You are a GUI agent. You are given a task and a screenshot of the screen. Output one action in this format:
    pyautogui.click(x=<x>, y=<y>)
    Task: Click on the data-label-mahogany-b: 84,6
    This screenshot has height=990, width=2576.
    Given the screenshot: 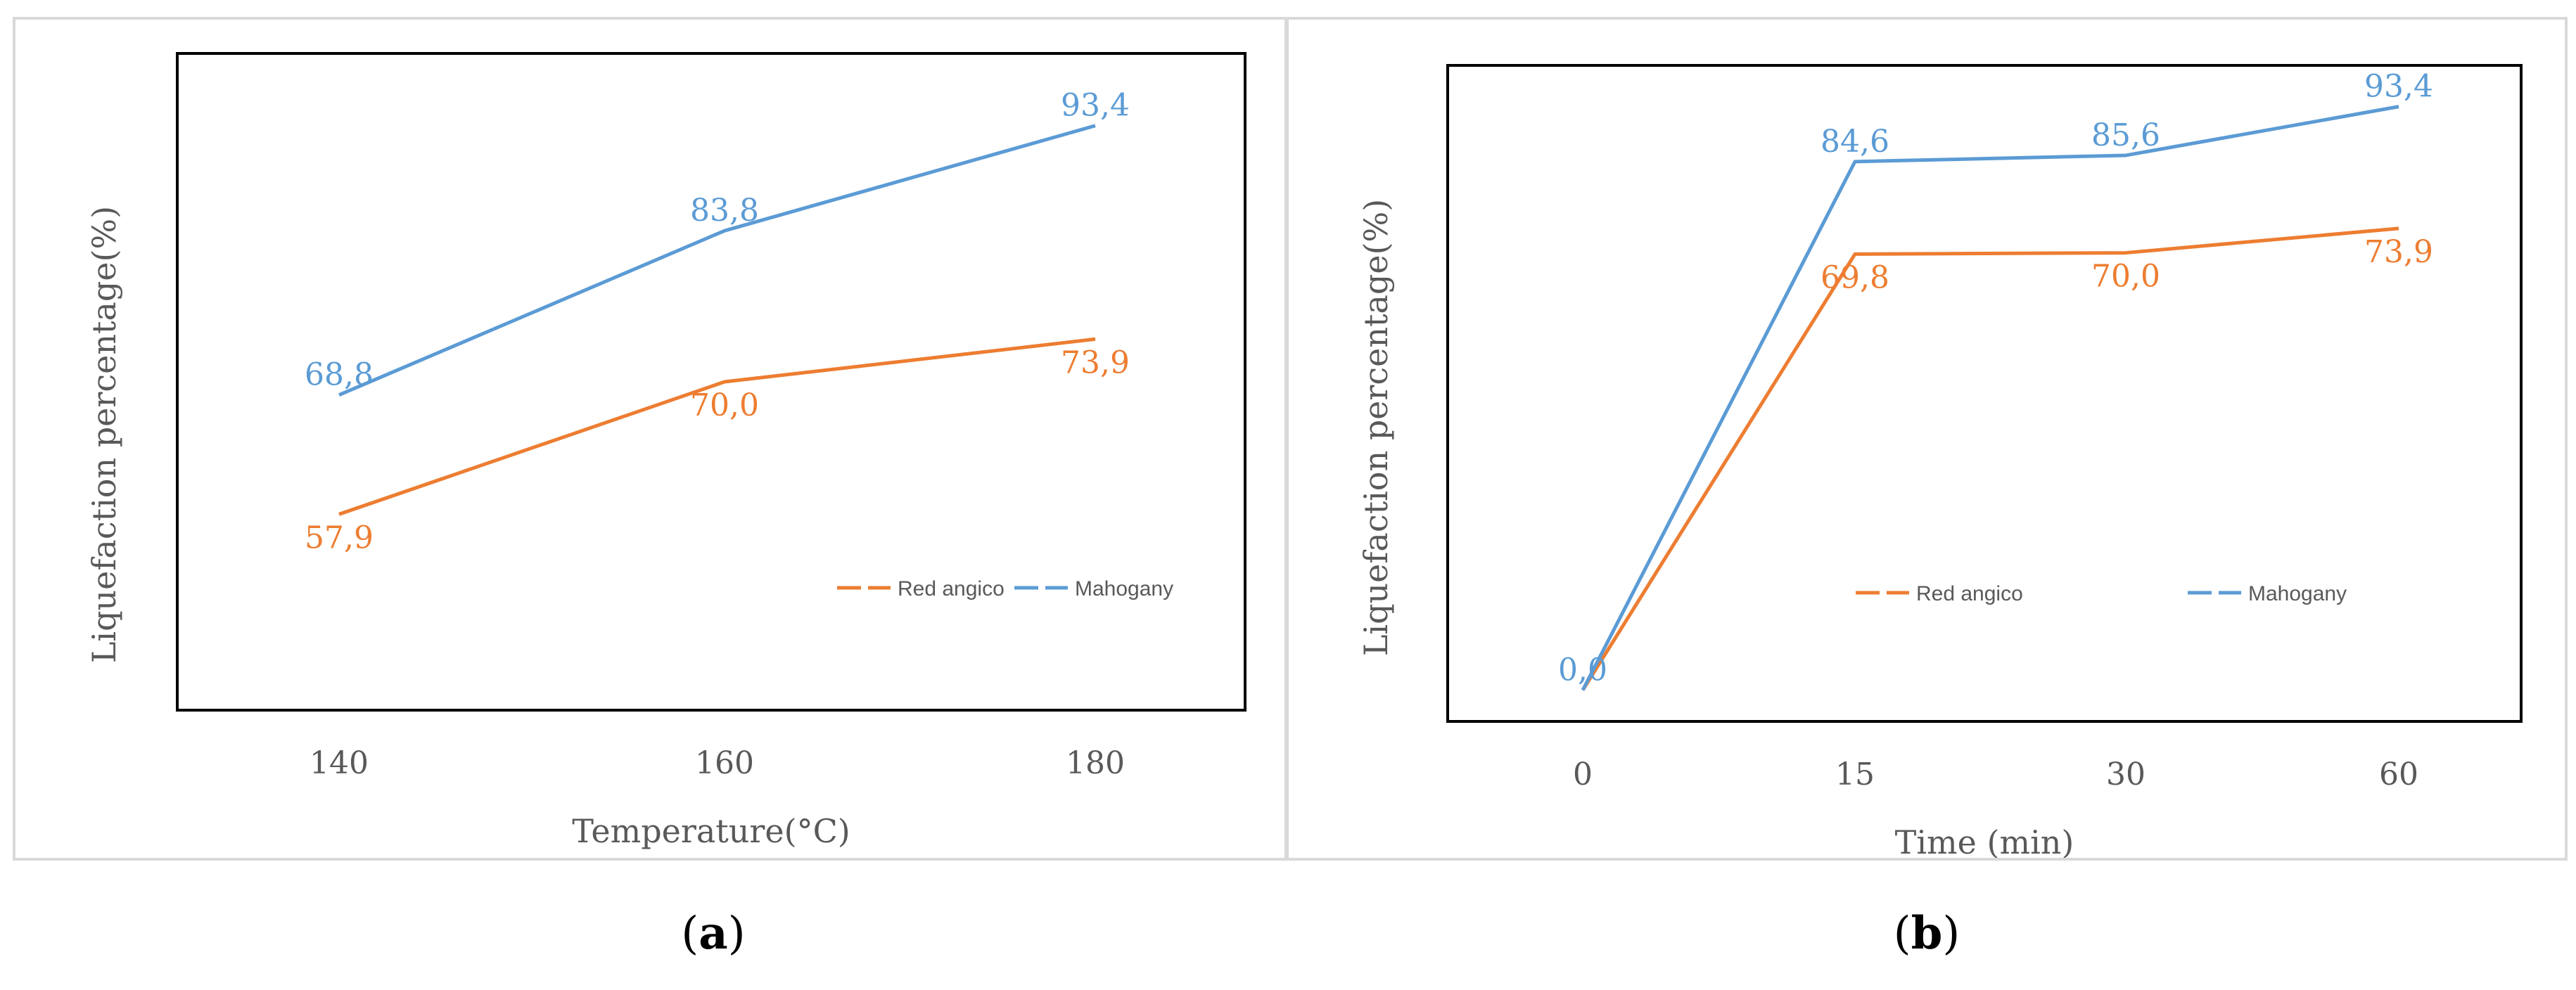 What is the action you would take?
    pyautogui.click(x=1855, y=142)
    